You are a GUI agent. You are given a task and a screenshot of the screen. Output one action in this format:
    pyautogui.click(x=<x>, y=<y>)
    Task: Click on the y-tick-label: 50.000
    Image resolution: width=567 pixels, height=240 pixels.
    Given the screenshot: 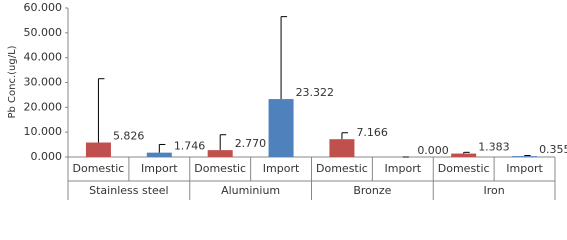 What is the action you would take?
    pyautogui.click(x=43, y=32)
    